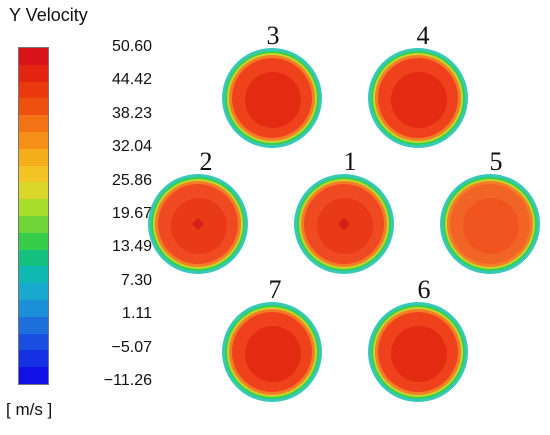  I want to click on colorbar-tick-label: 19.67, so click(131, 213).